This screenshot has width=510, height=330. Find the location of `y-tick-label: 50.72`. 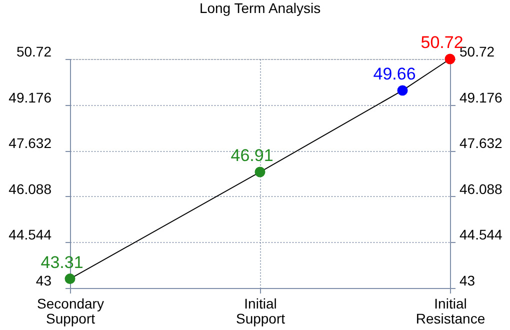

y-tick-label: 50.72 is located at coordinates (34, 52).